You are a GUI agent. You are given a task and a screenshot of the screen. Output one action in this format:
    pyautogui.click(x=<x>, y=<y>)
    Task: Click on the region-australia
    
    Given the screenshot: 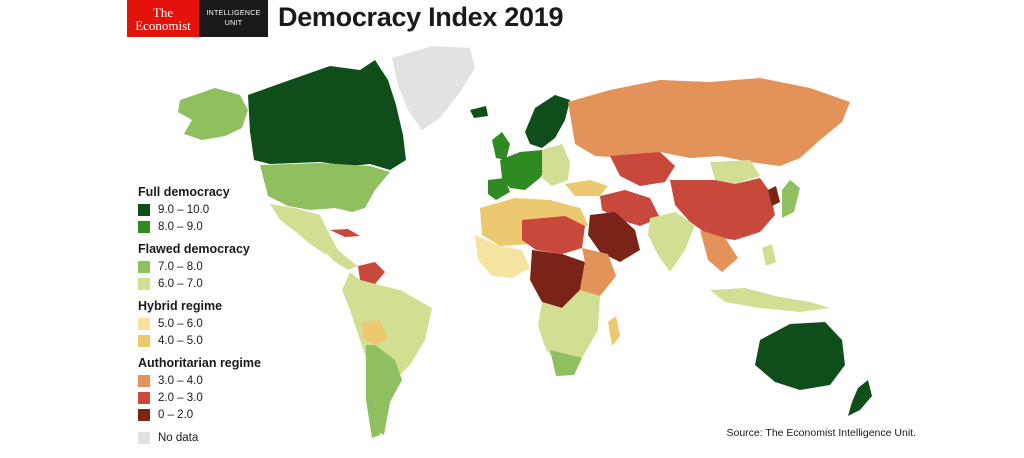 What is the action you would take?
    pyautogui.click(x=800, y=356)
    